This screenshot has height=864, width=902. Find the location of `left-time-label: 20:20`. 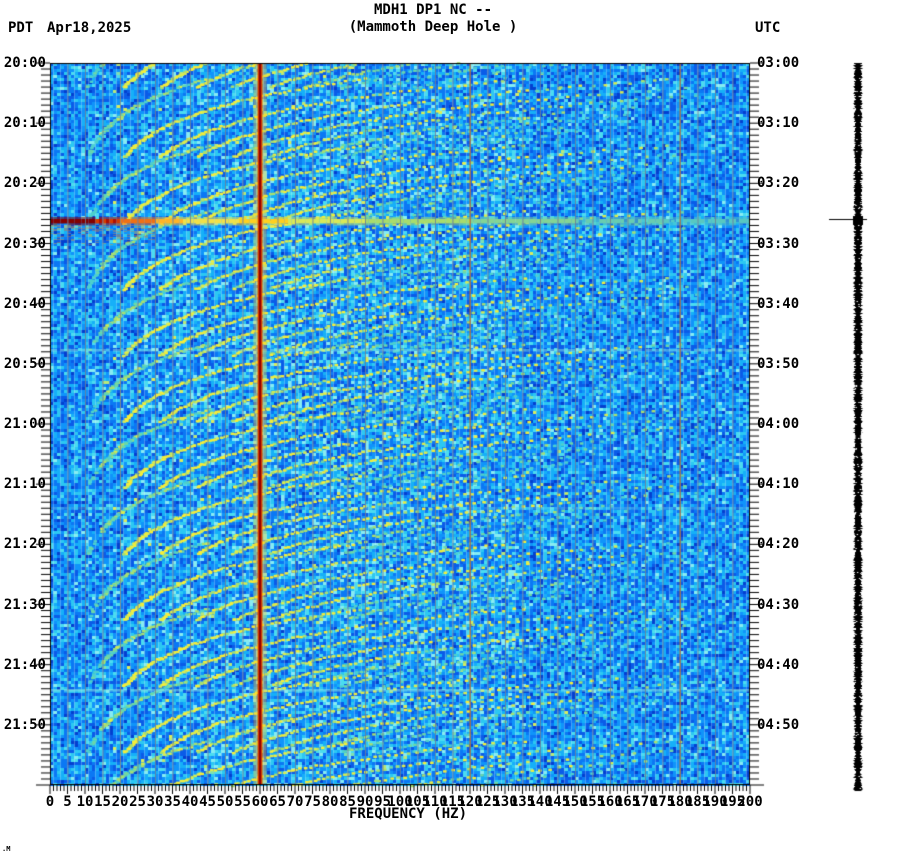

left-time-label: 20:20 is located at coordinates (24, 183).